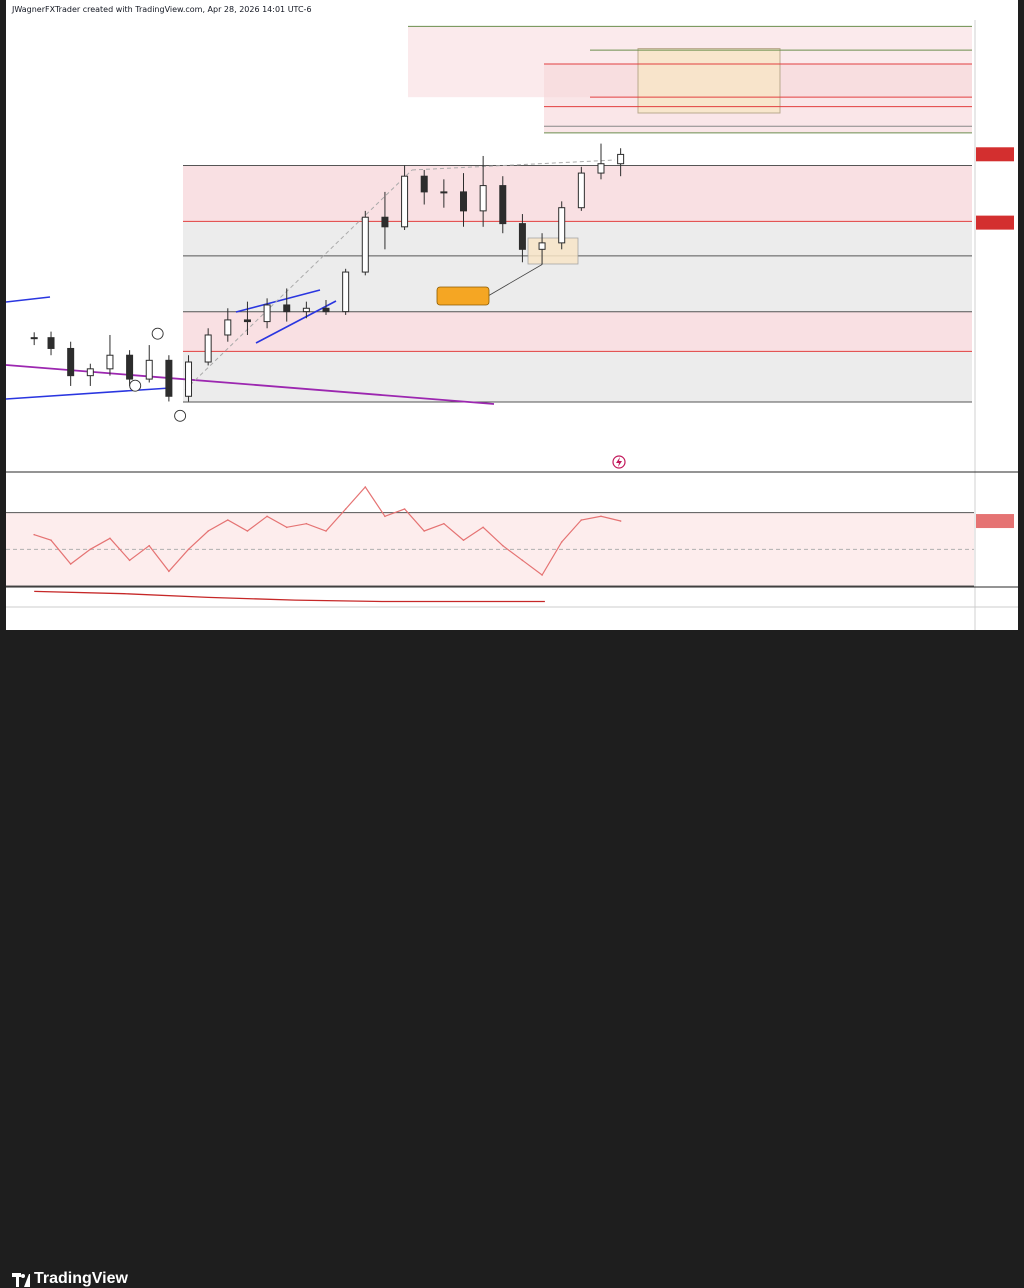 This screenshot has width=1024, height=1288. What do you see at coordinates (553, 251) in the screenshot?
I see `wave-iv-box` at bounding box center [553, 251].